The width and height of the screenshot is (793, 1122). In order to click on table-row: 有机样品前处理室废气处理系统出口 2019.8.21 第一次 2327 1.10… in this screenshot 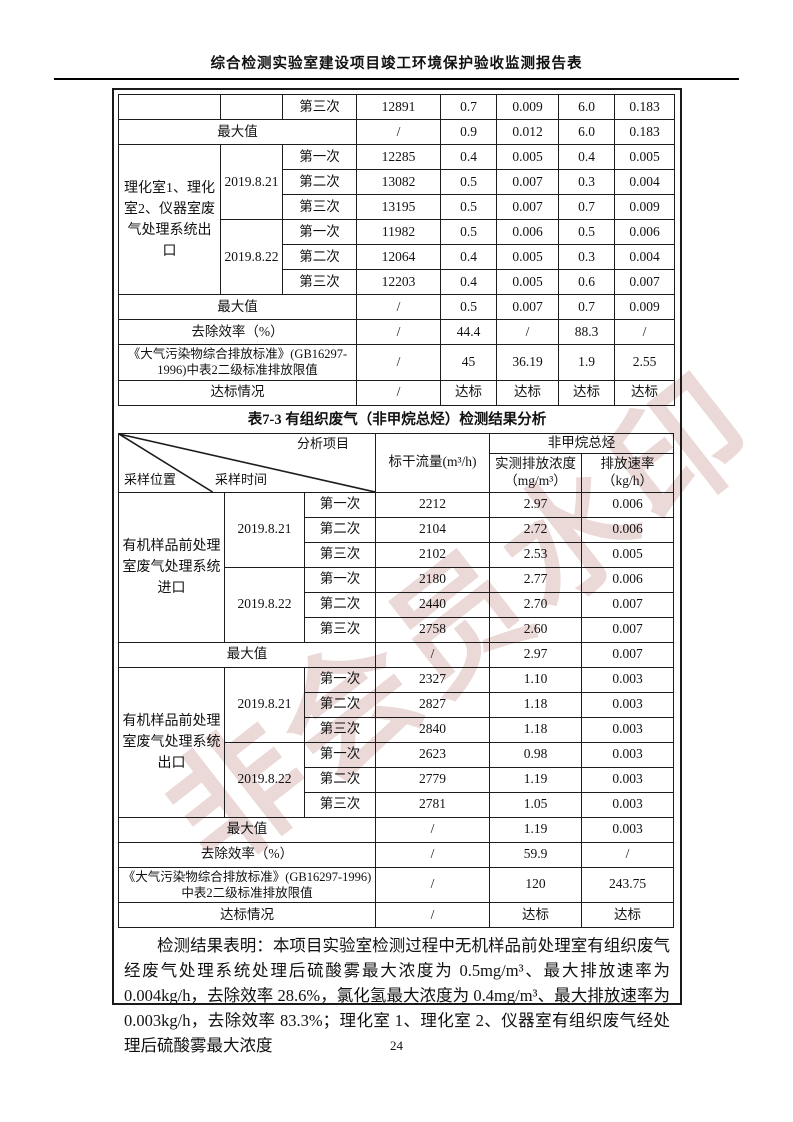, I will do `click(396, 742)`.